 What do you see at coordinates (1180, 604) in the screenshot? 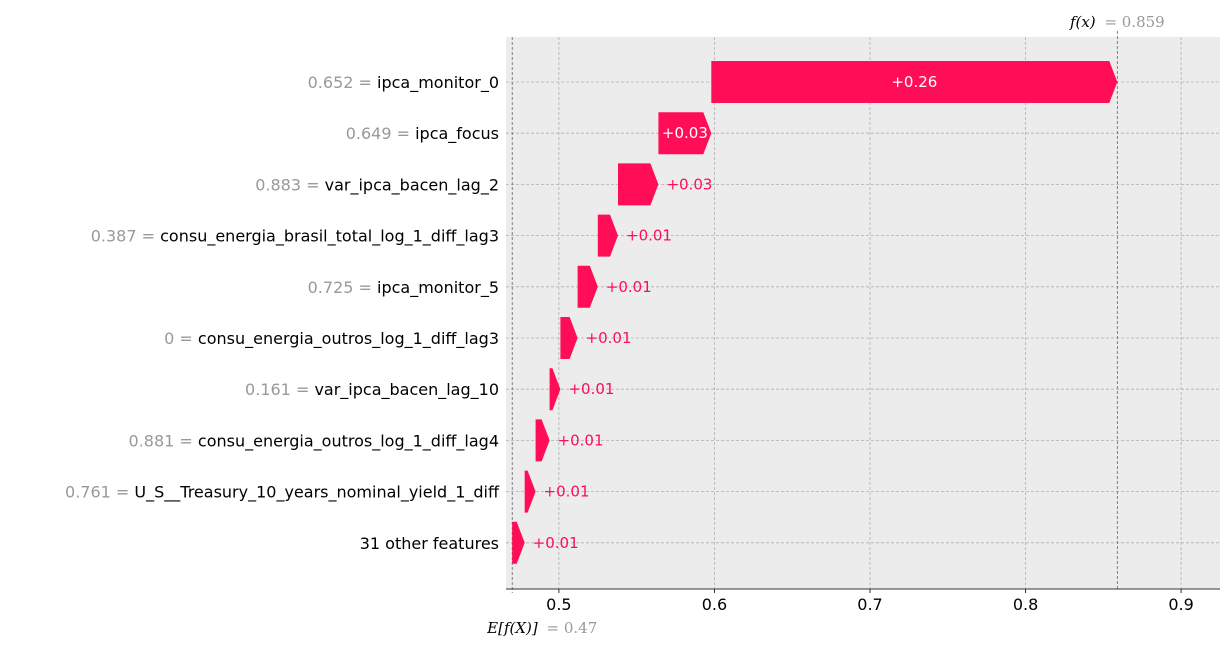
I see `x-tick-label: 0.9` at bounding box center [1180, 604].